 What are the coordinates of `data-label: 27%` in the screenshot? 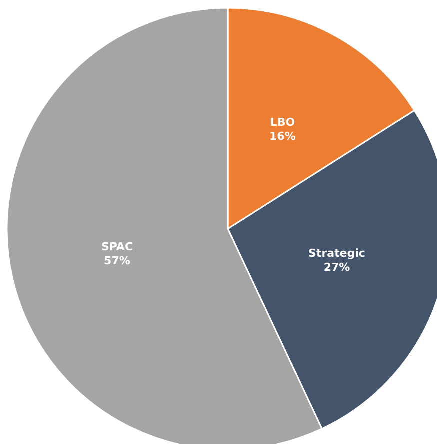 It's located at (337, 267).